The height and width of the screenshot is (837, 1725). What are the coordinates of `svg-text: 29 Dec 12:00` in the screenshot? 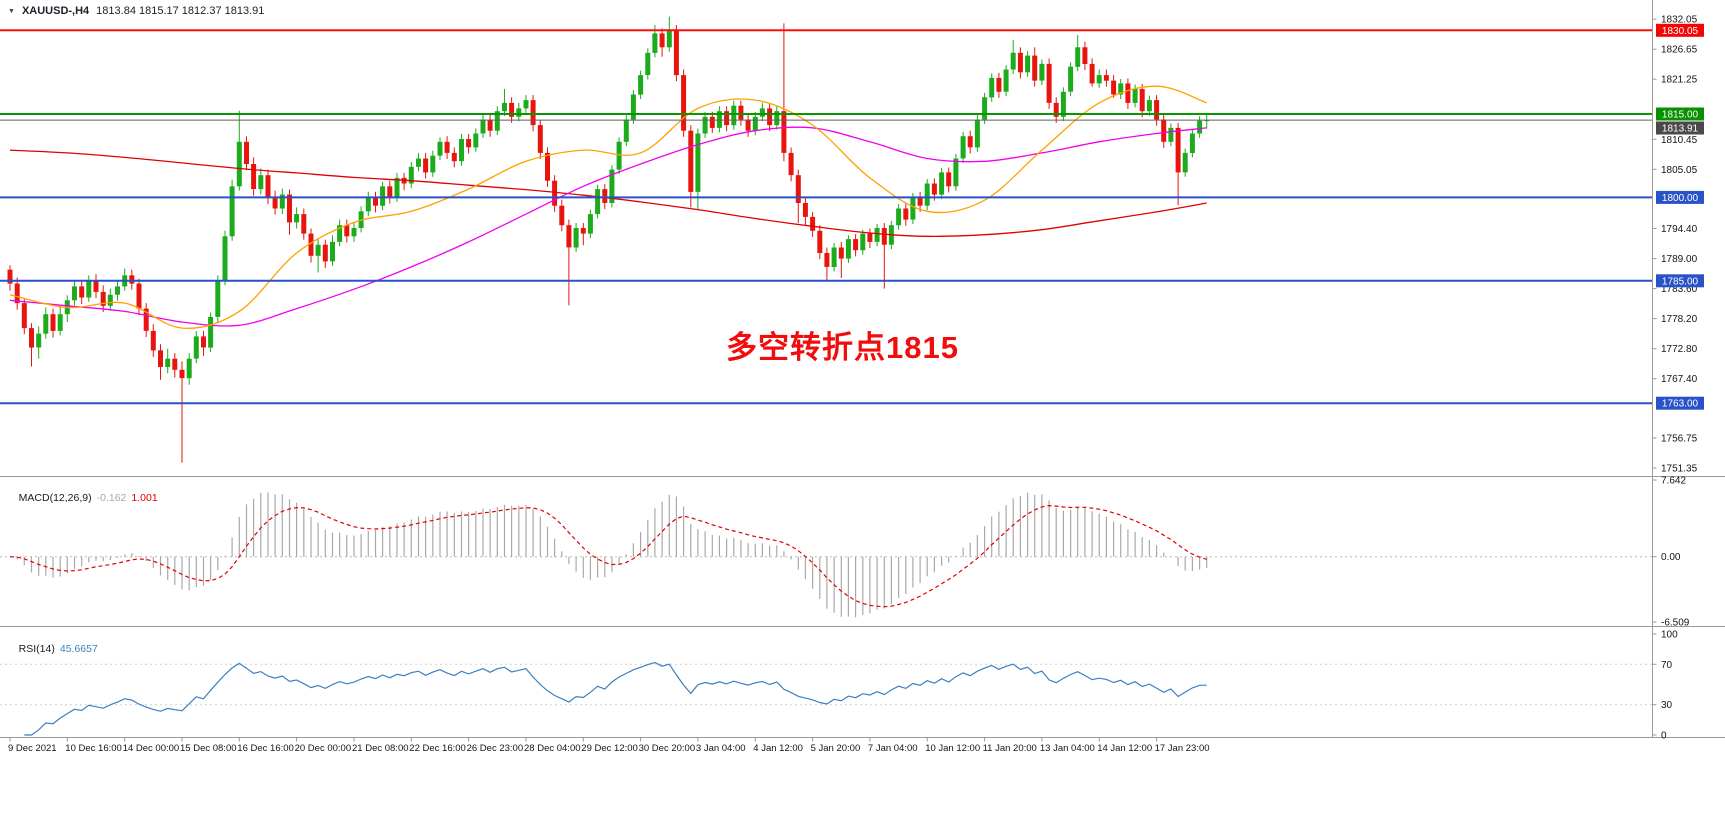 It's located at (609, 748).